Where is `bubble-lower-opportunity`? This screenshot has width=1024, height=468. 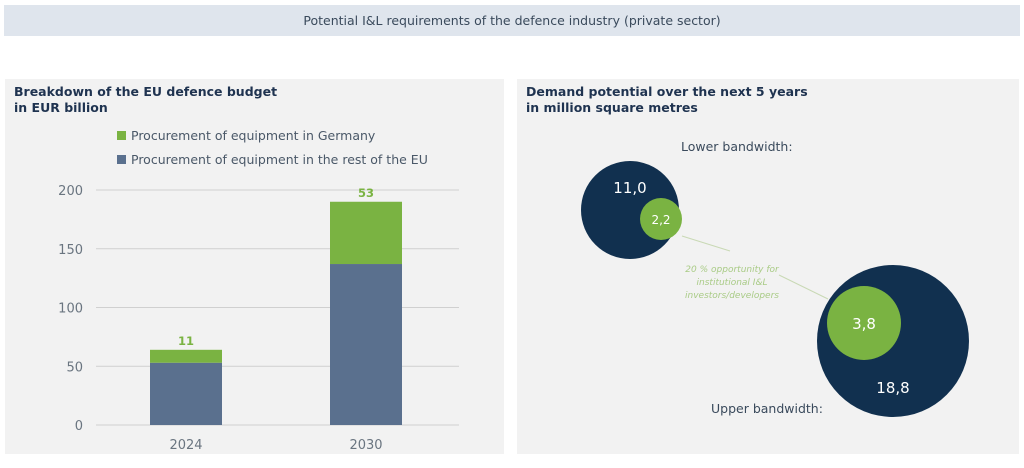
bubble-lower-opportunity is located at coordinates (661, 219).